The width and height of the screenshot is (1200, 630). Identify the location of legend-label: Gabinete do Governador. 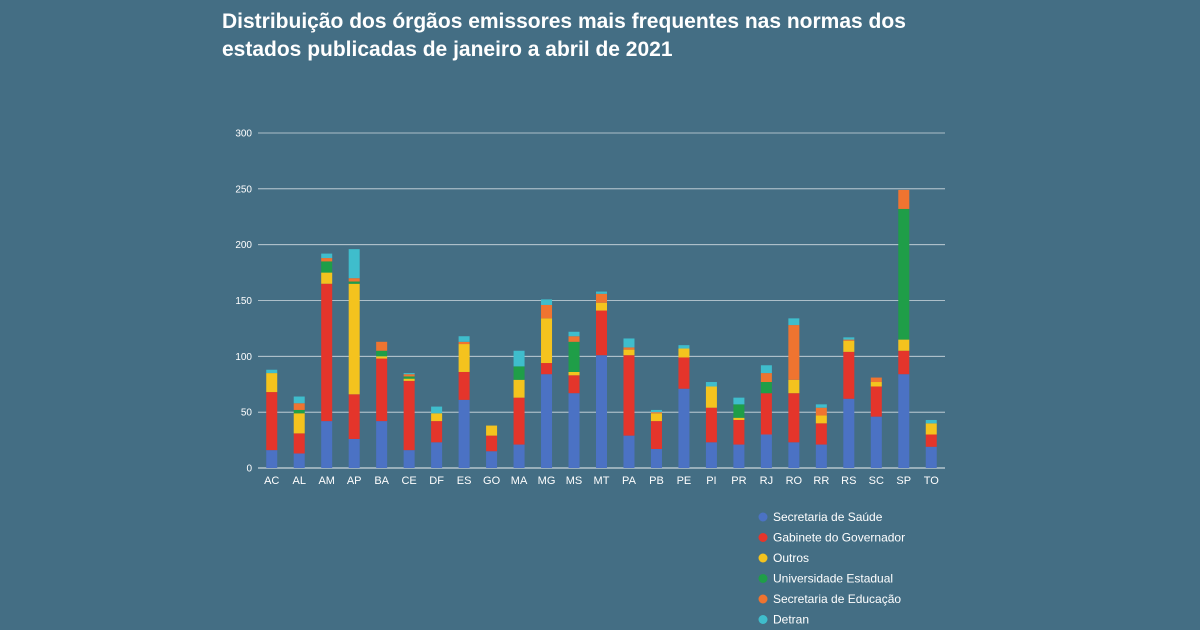
(839, 538).